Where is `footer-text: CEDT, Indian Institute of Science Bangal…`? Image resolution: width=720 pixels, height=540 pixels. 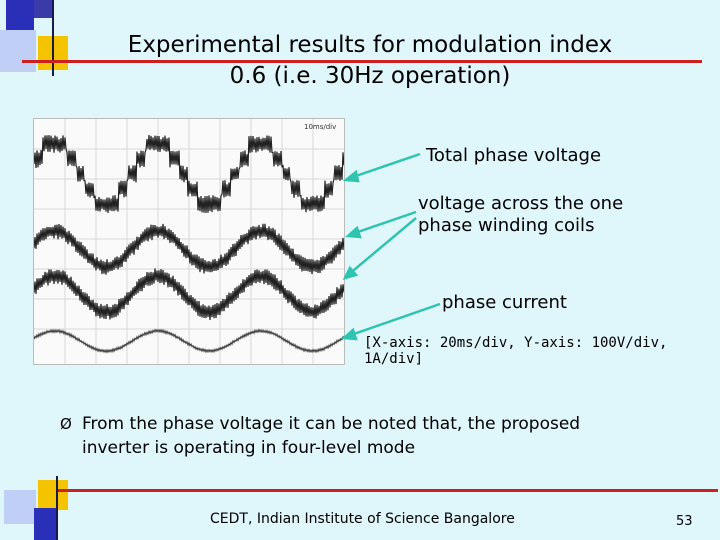
footer-text: CEDT, Indian Institute of Science Bangal… is located at coordinates (362, 519).